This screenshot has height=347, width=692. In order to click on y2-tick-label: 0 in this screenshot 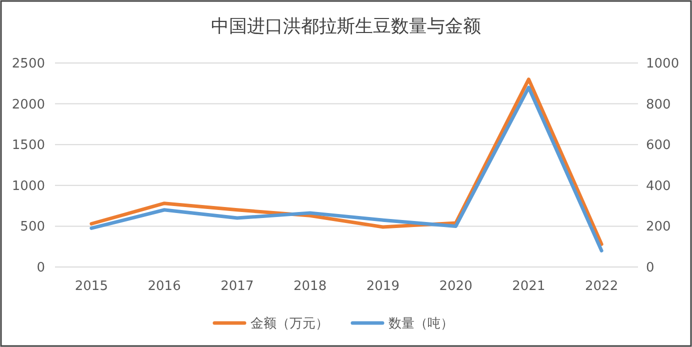, I will do `click(650, 268)`.